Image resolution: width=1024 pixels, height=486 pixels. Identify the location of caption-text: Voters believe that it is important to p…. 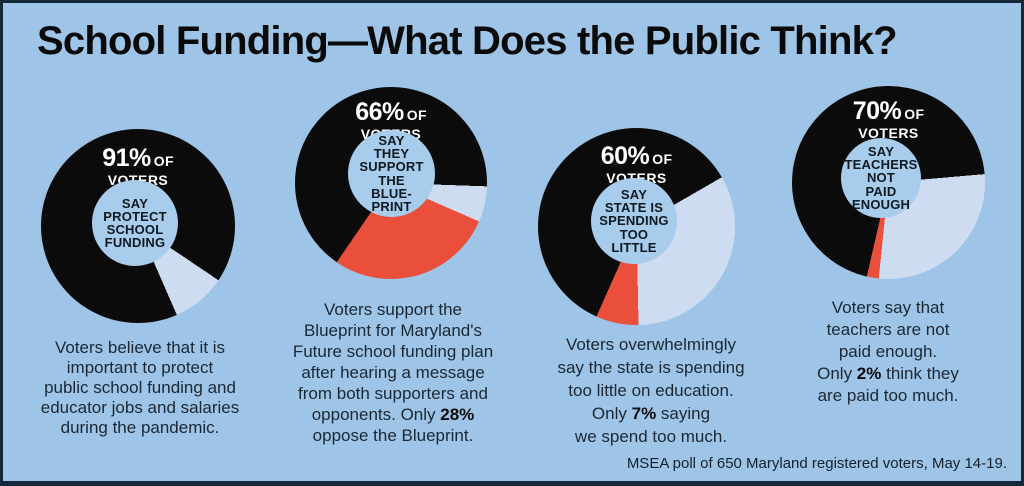
(140, 387).